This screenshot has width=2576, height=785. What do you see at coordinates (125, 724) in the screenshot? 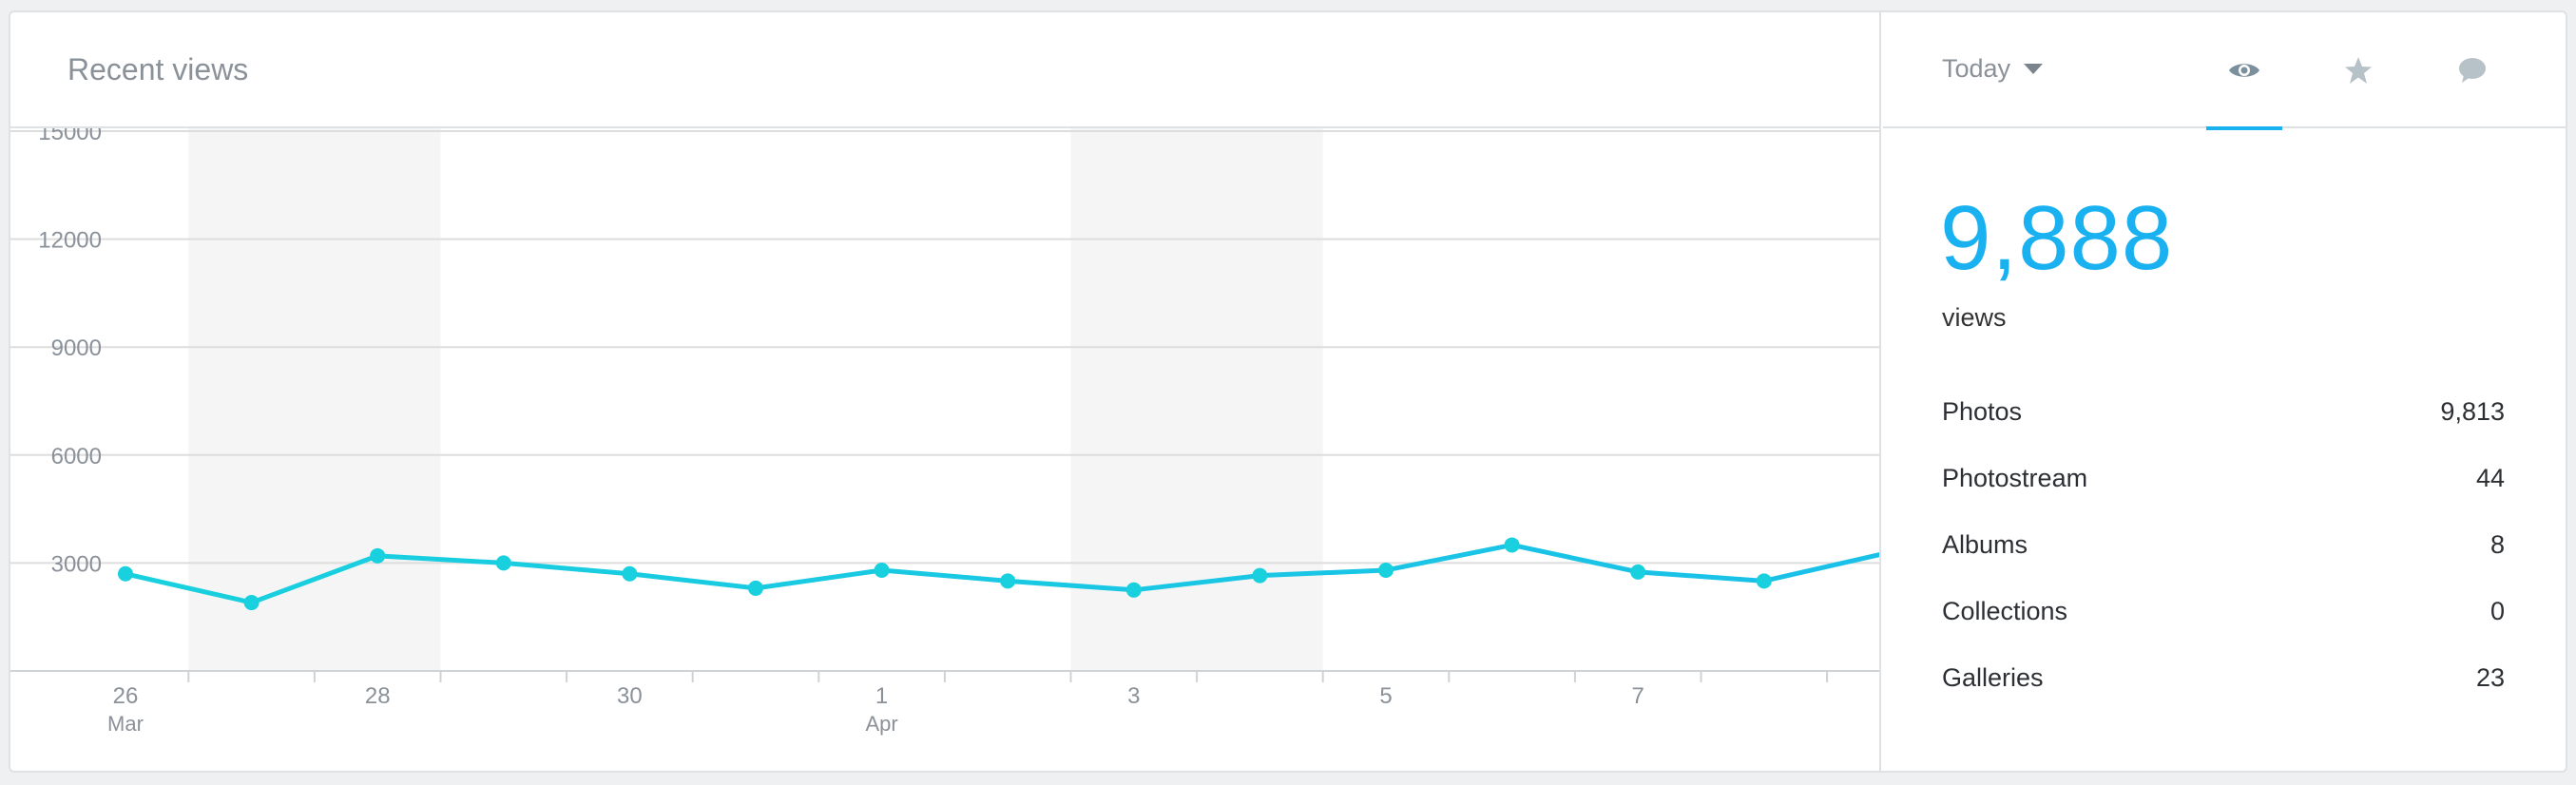
I see `x-tick-sublabel: Mar` at bounding box center [125, 724].